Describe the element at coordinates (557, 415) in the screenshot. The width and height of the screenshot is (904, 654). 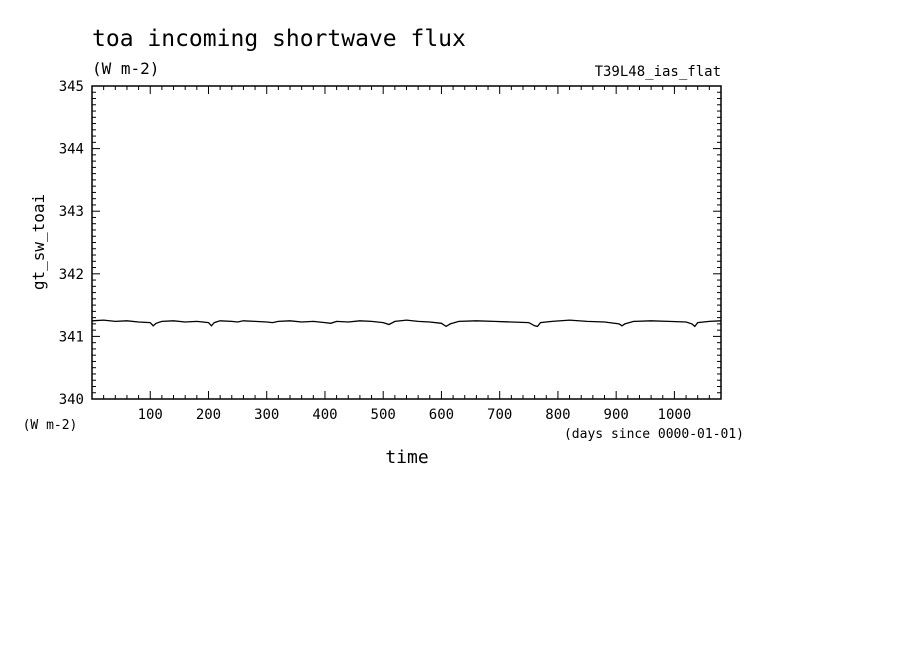
I see `x-tick-label: 800` at that location.